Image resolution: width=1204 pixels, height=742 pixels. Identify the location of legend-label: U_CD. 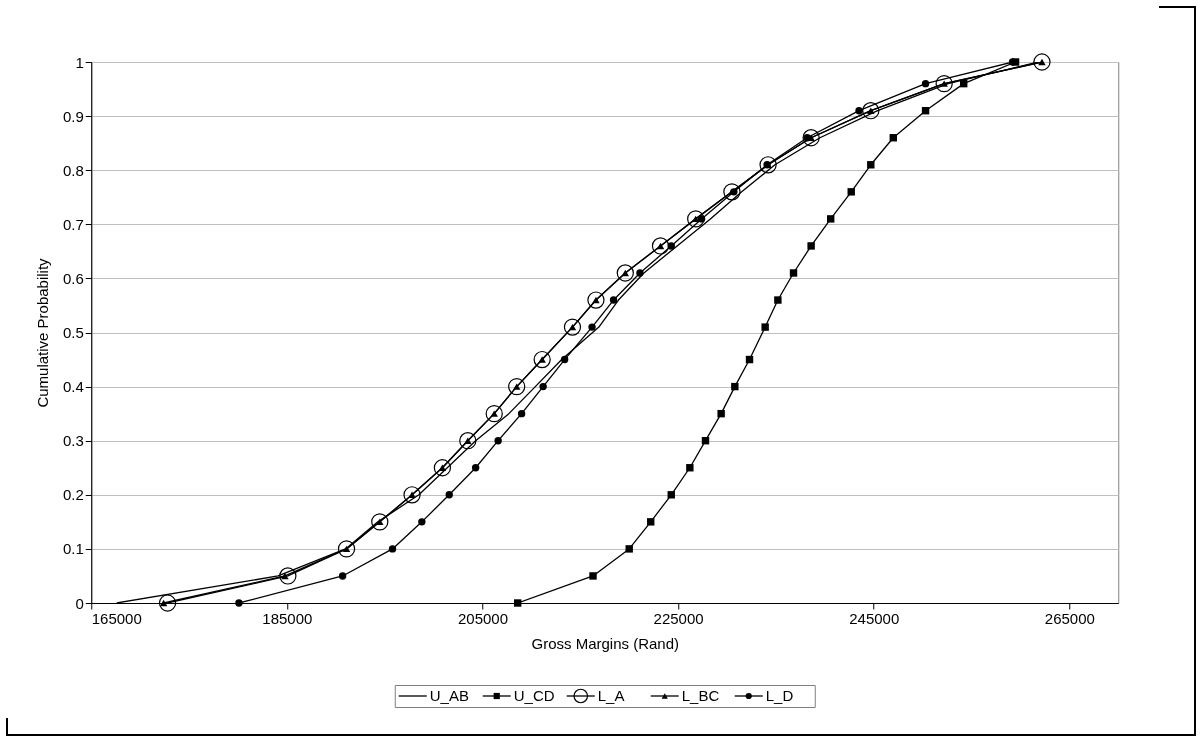
(534, 695).